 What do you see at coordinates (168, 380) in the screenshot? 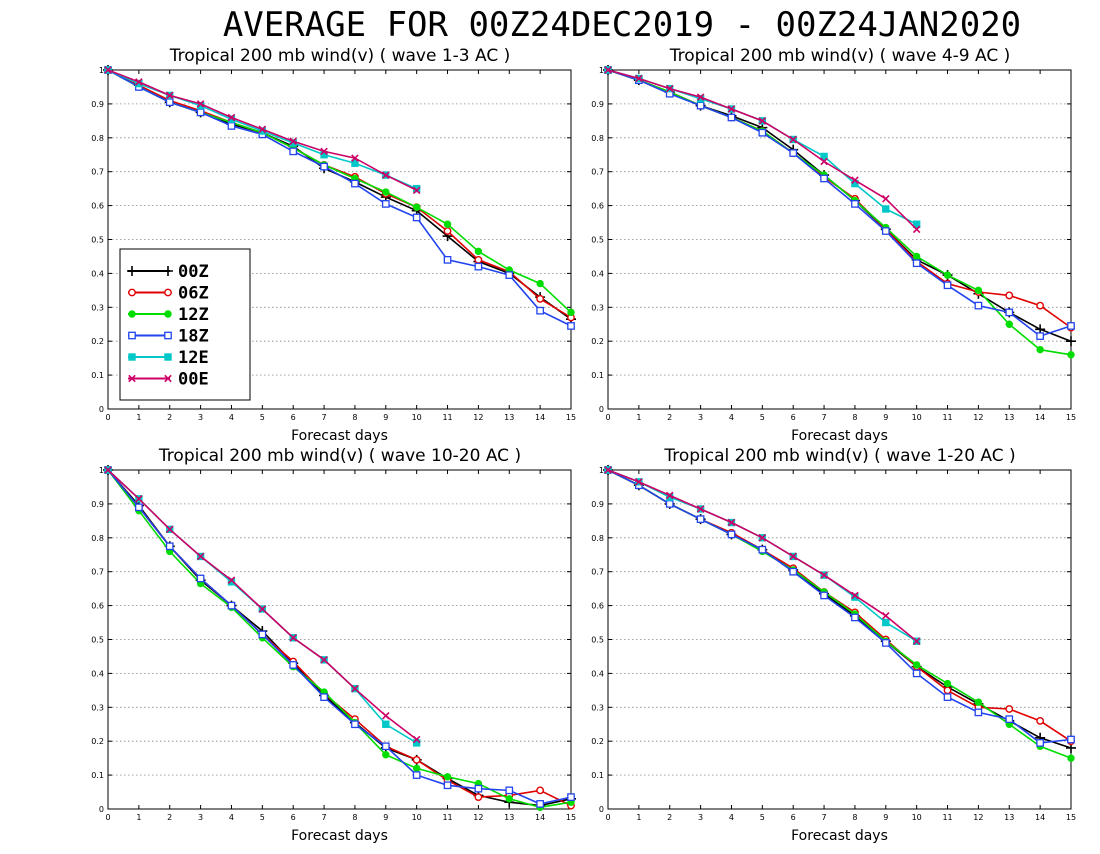
I see `legend-item-00e: 00E` at bounding box center [168, 380].